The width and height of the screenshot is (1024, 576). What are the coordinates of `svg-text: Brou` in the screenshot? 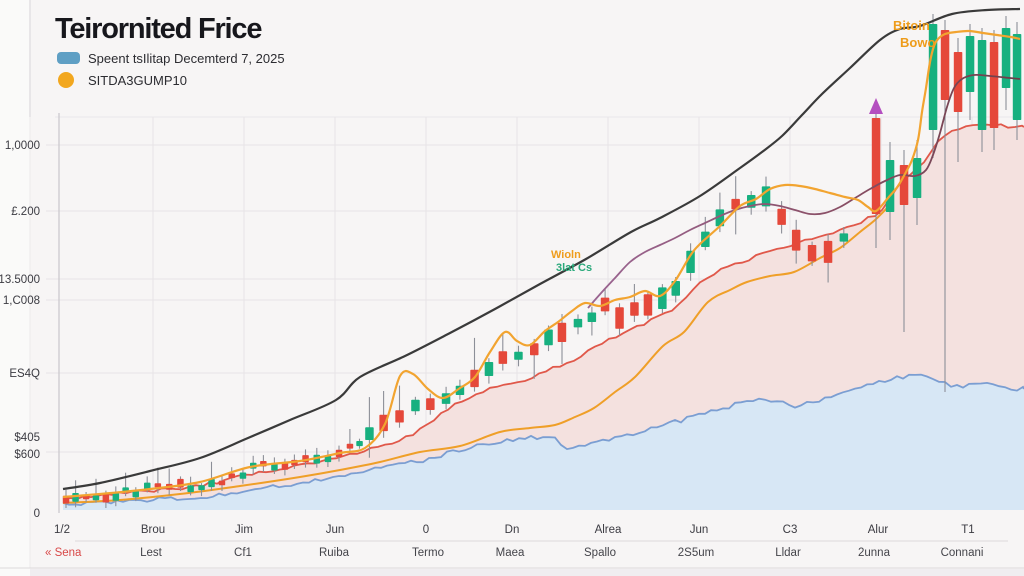 It's located at (153, 530).